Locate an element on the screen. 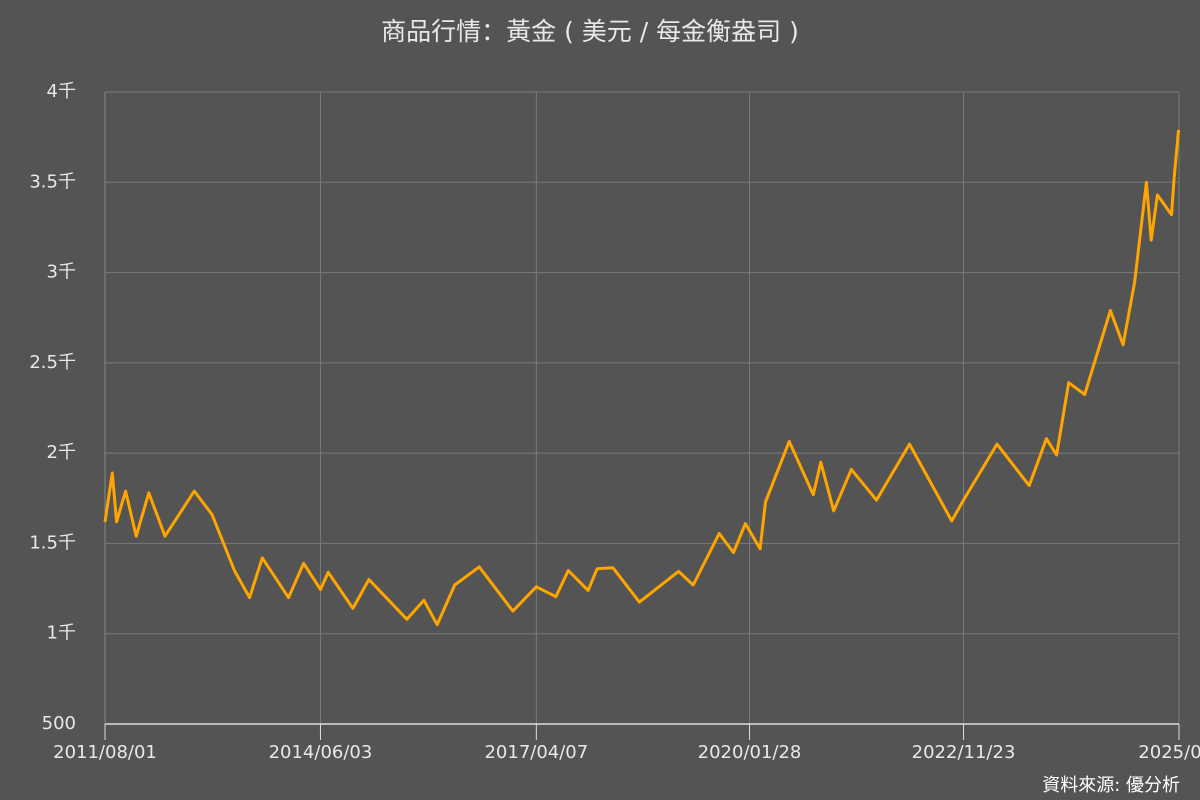  chart-title: 商品行情：黃金 ( 美元 / 每金衡盎司 ) is located at coordinates (590, 31).